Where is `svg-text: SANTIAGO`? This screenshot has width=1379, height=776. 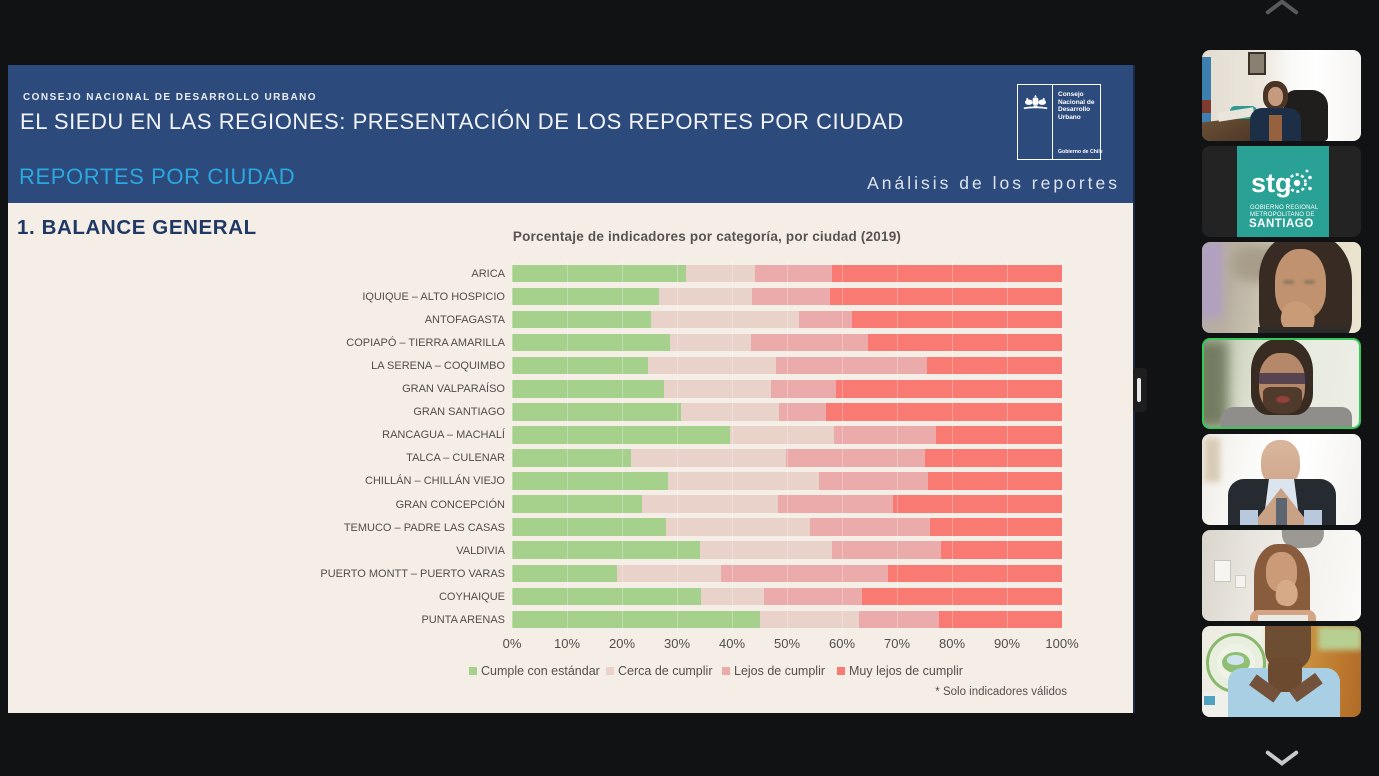 svg-text: SANTIAGO is located at coordinates (1281, 224).